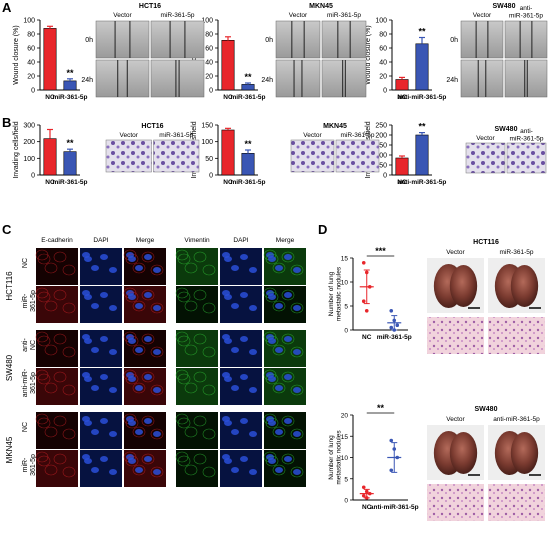  Describe the element at coordinates (50, 182) in the screenshot. I see `b-chart-0-xtick-label-0: NC` at that location.